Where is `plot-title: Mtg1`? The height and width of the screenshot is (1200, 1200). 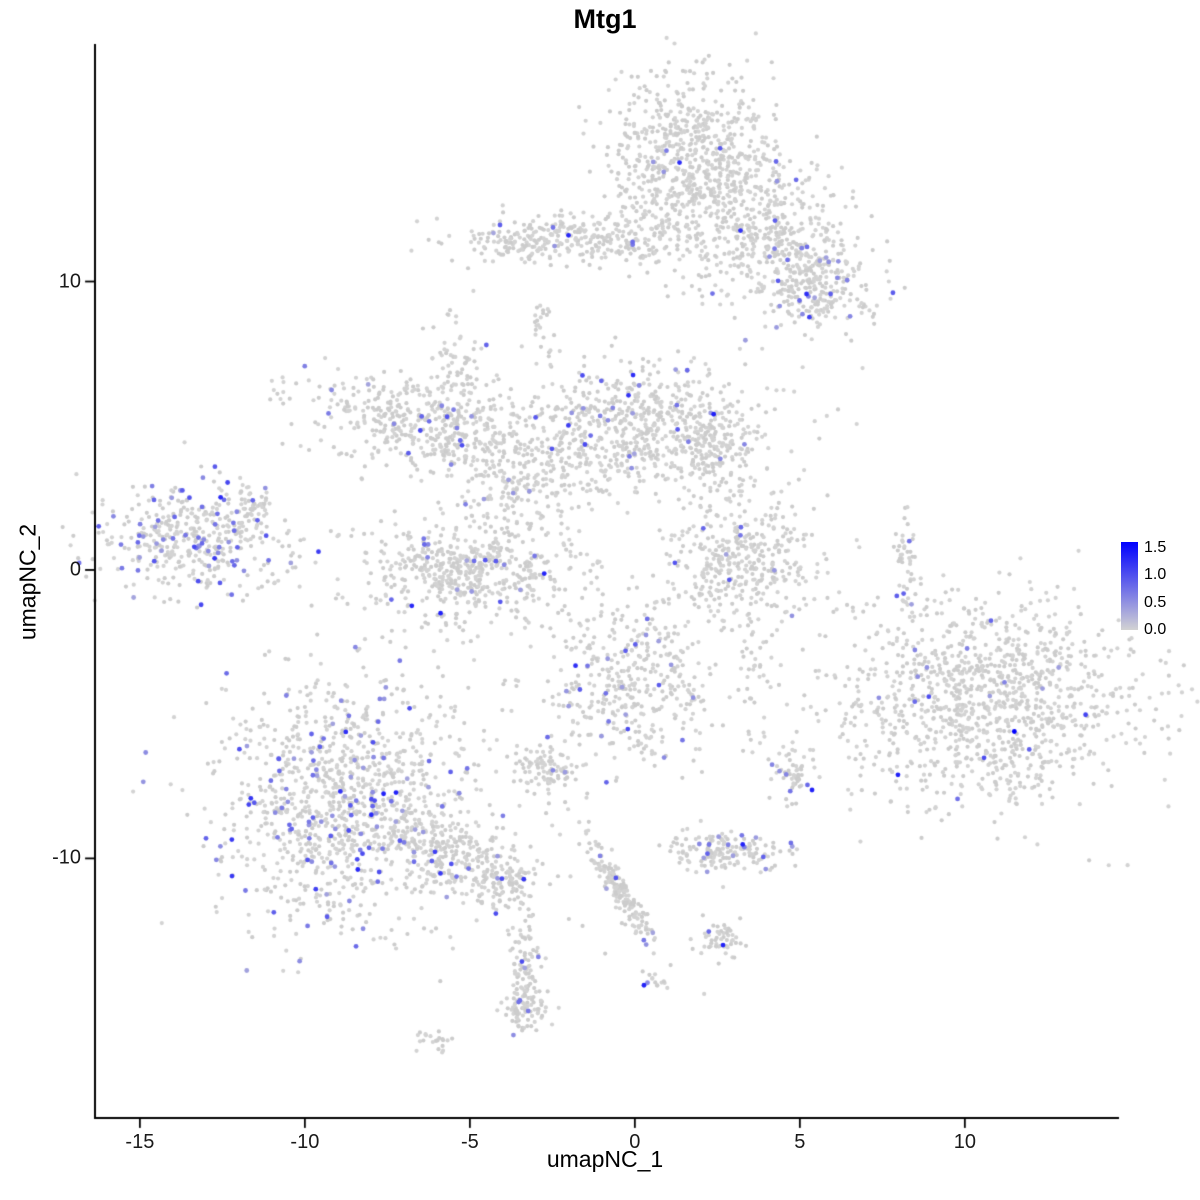 plot-title: Mtg1 is located at coordinates (605, 19).